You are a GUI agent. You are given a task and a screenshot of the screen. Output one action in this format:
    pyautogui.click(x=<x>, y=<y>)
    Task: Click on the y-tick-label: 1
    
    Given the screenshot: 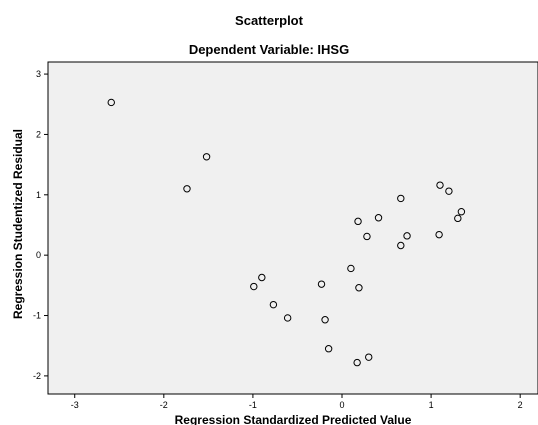 What is the action you would take?
    pyautogui.click(x=38, y=195)
    